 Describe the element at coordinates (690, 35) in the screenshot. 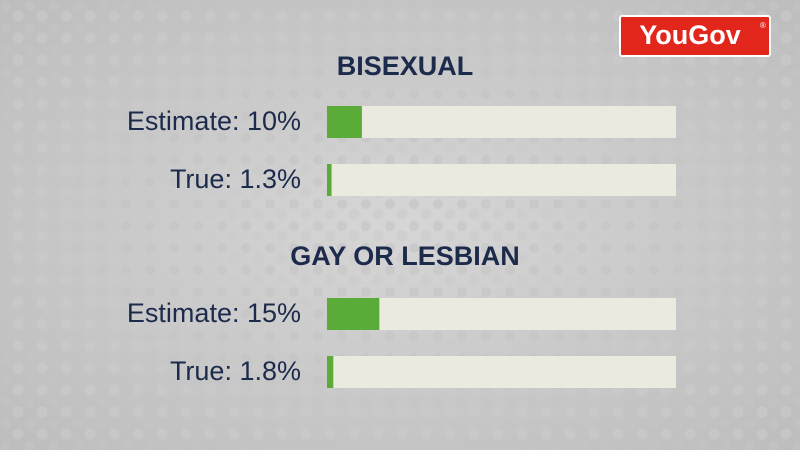

I see `logo-text: YouGov` at that location.